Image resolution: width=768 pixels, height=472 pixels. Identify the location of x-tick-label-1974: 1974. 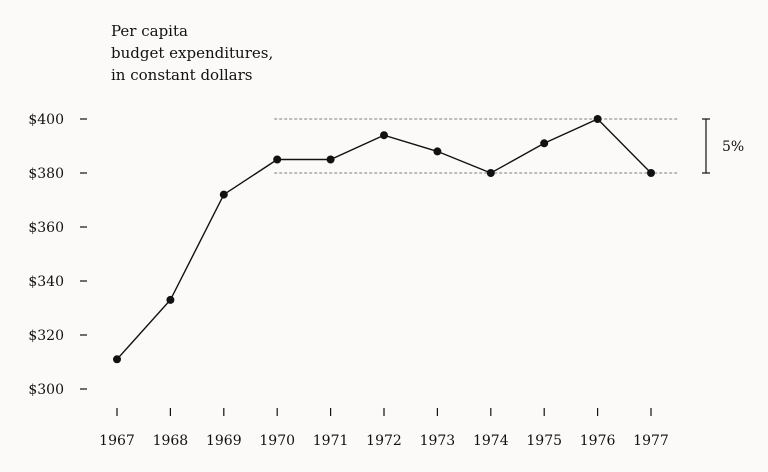
(491, 441).